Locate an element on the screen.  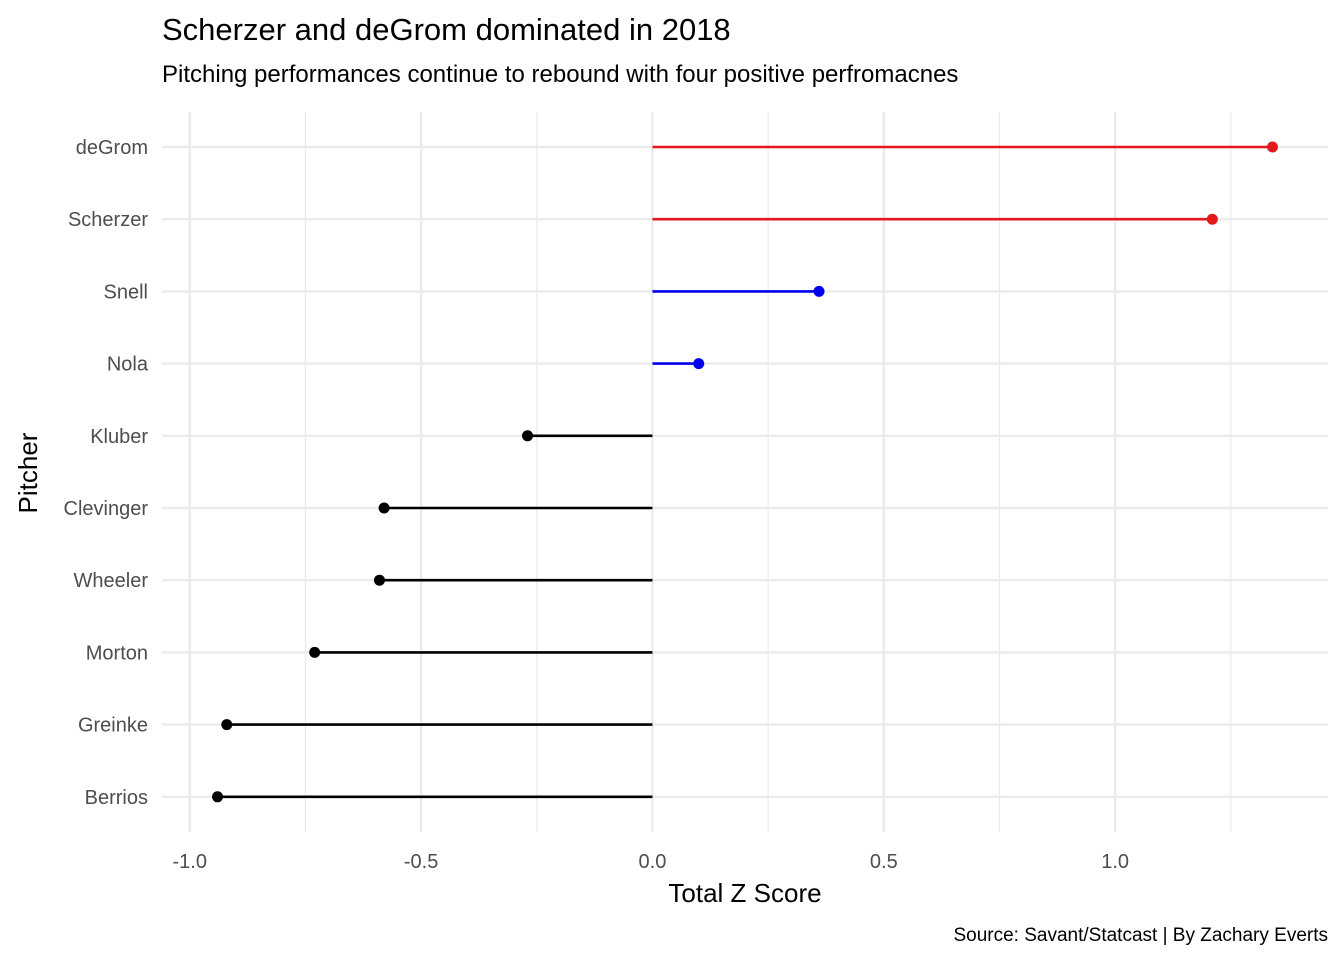
y-tick-label: Clevinger is located at coordinates (106, 509).